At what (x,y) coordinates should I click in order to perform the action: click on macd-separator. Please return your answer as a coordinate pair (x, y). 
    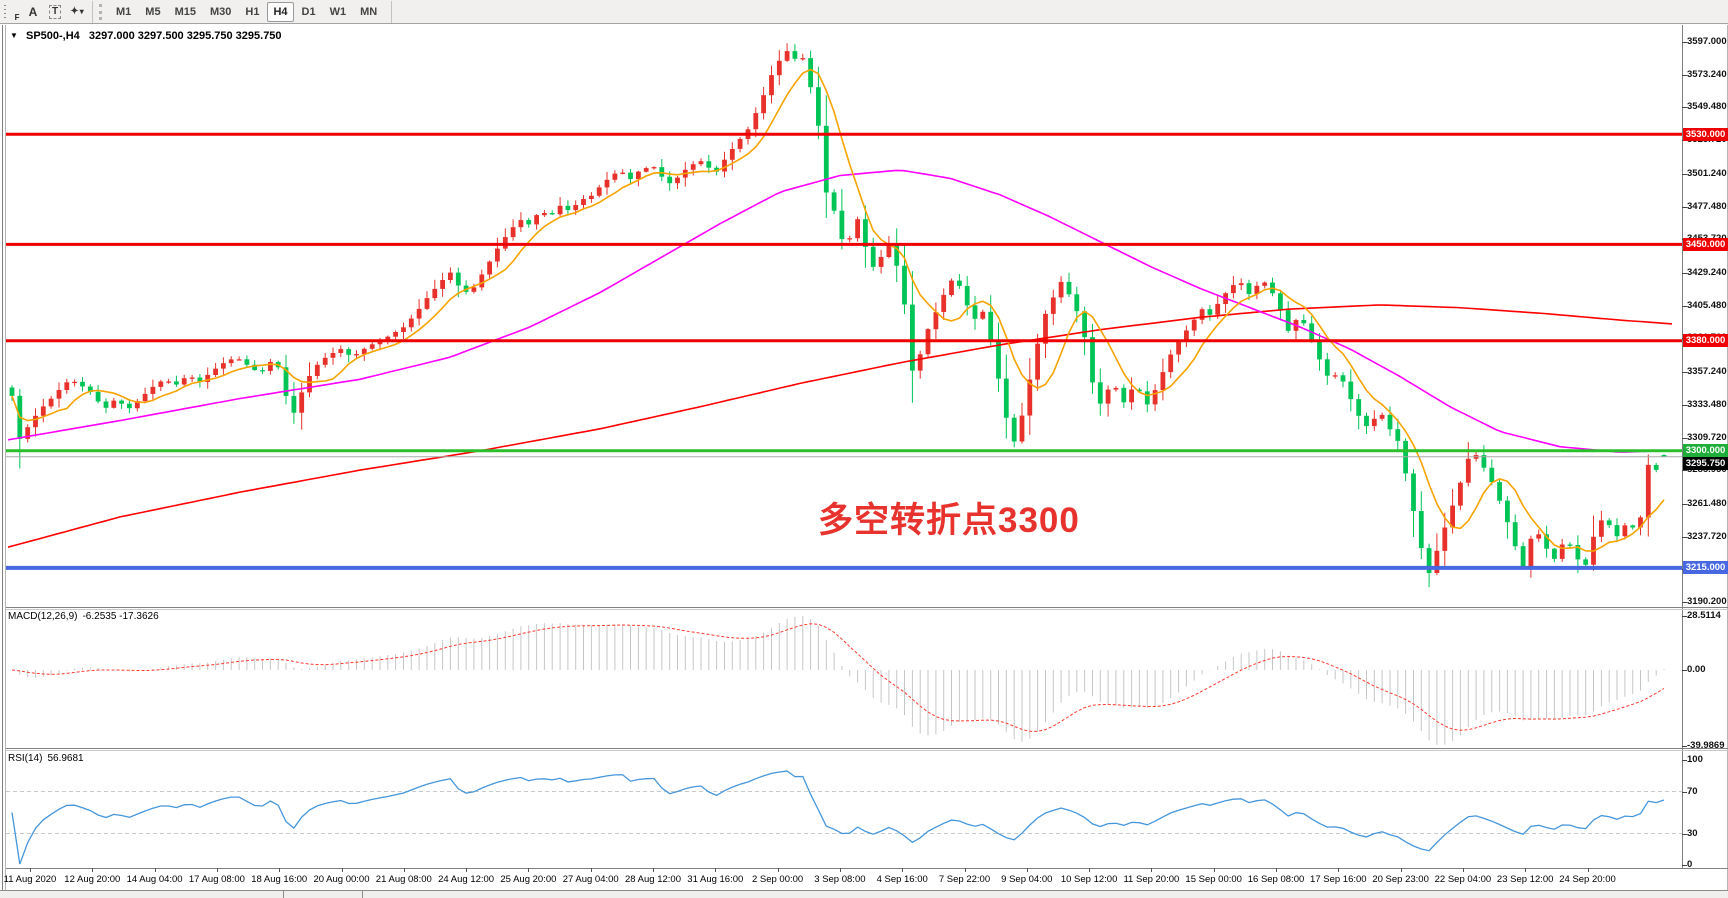
    Looking at the image, I should click on (867, 607).